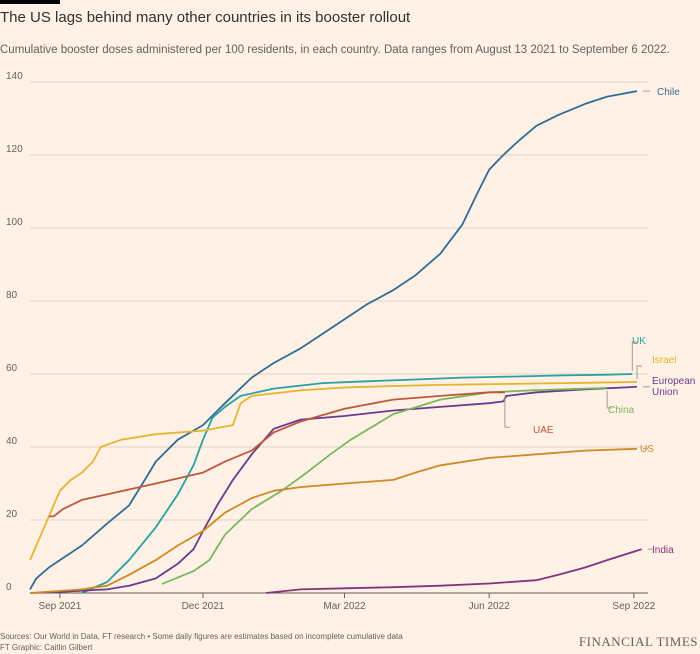 This screenshot has height=654, width=700. I want to click on series-line-uae, so click(276, 454).